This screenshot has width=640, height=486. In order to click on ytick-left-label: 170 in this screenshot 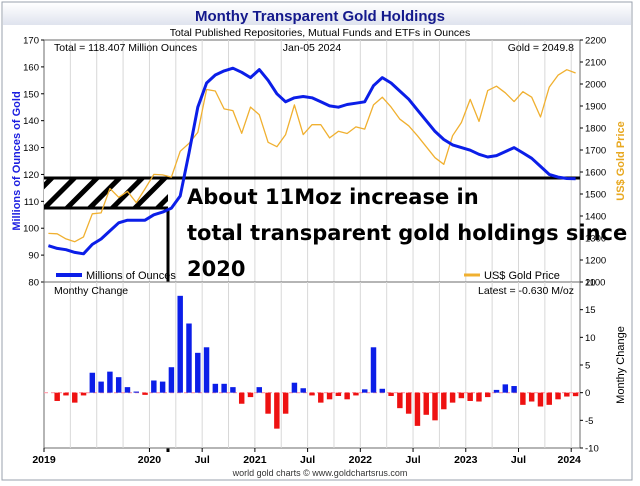, I will do `click(31, 41)`.